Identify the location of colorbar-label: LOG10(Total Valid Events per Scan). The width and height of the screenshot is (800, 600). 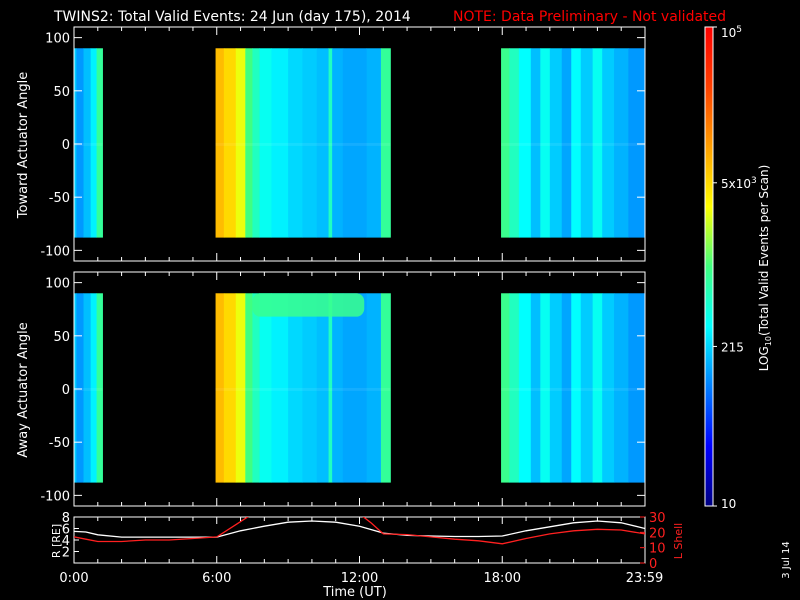
(765, 268).